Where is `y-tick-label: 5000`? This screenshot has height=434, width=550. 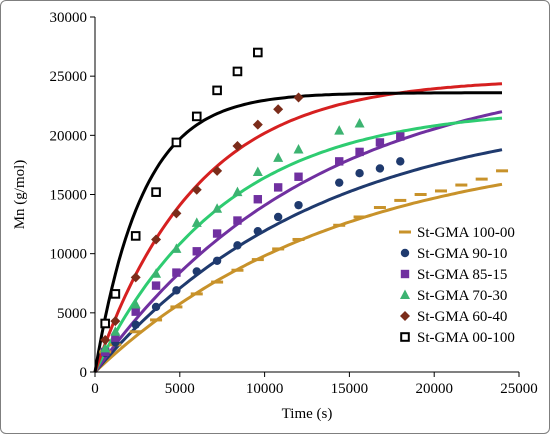 y-tick-label: 5000 is located at coordinates (72, 314).